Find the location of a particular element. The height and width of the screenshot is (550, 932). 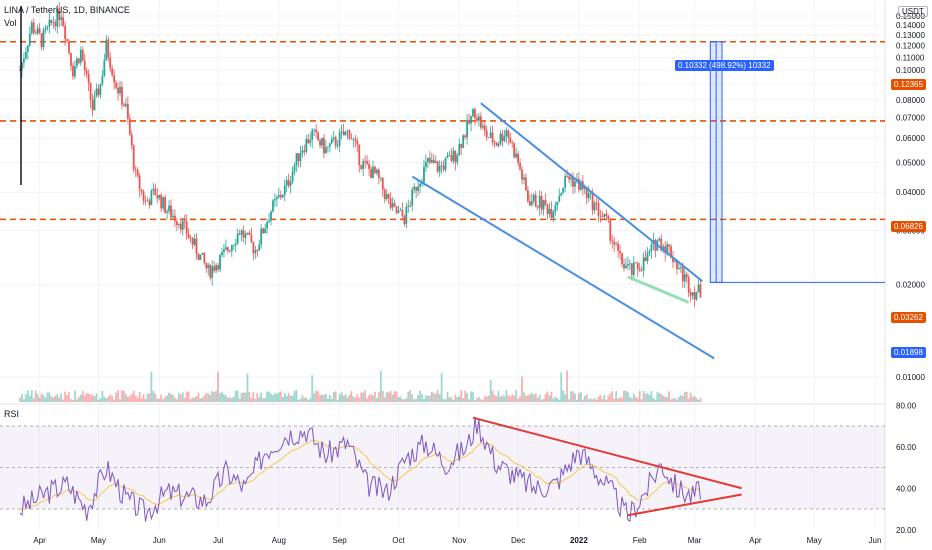

rsi-tick-label: 60.00 is located at coordinates (906, 447).